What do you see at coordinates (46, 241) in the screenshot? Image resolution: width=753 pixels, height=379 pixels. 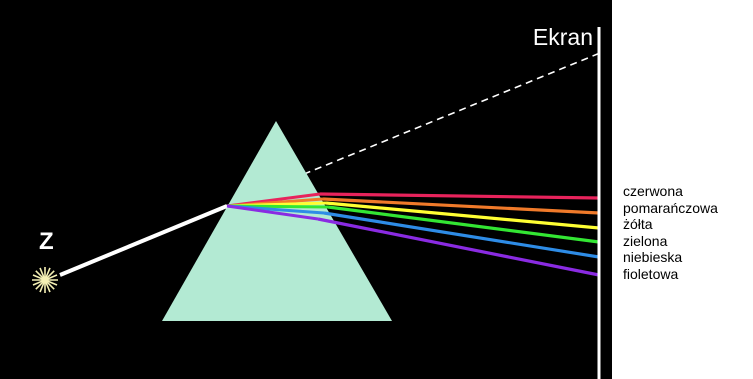 I see `source-label: Z` at bounding box center [46, 241].